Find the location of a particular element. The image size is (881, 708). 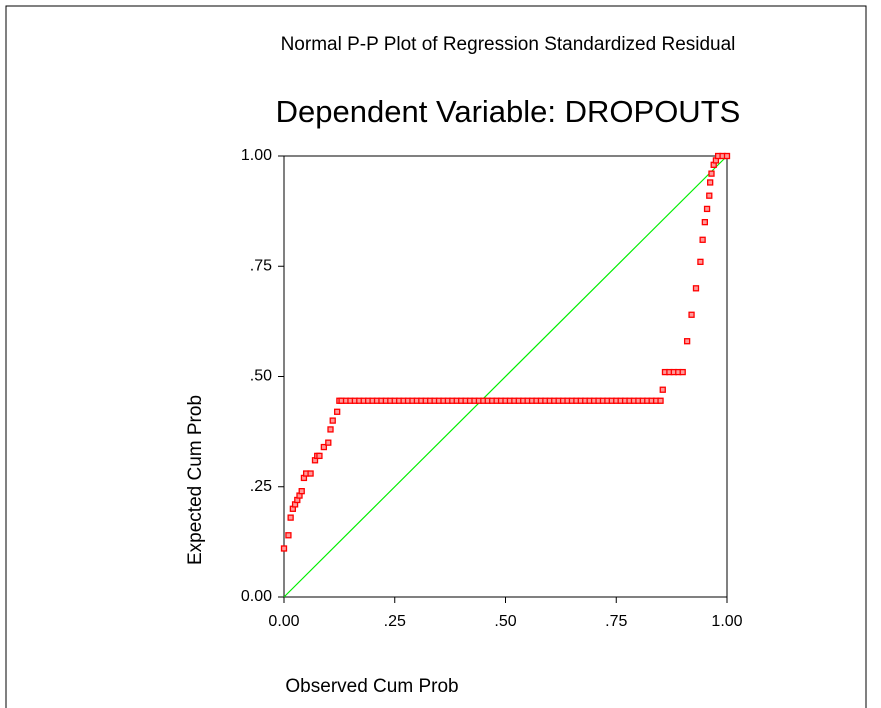

x-tick-label: .75 is located at coordinates (616, 621).